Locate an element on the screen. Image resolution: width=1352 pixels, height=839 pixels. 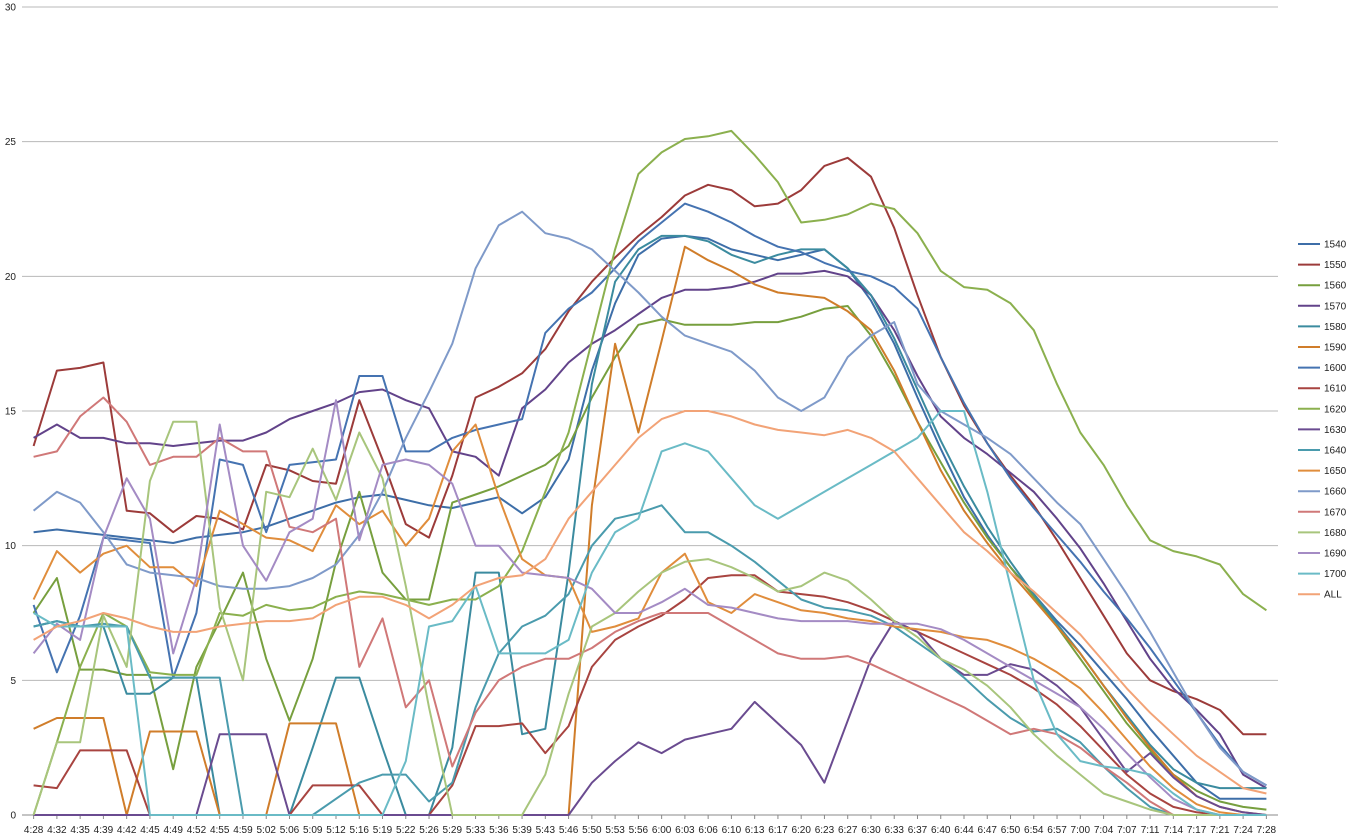
x-tick-label: 4:35 is located at coordinates (80, 830).